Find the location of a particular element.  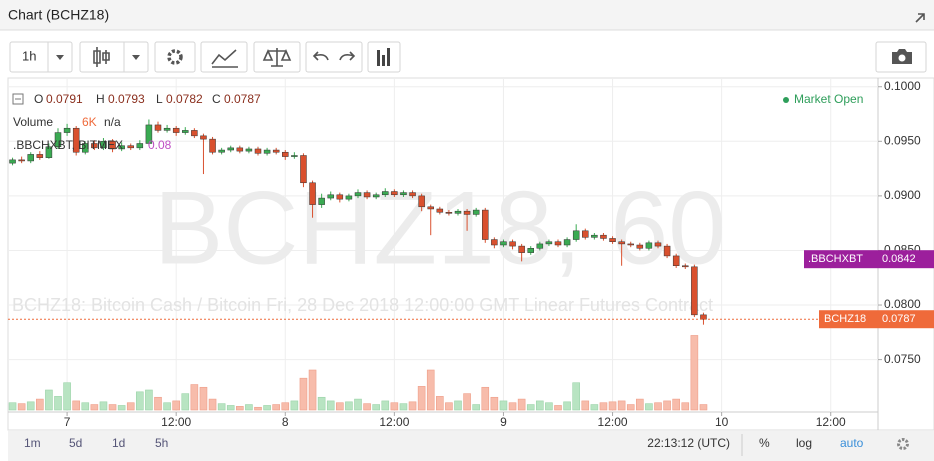

camera-lens is located at coordinates (902, 58).